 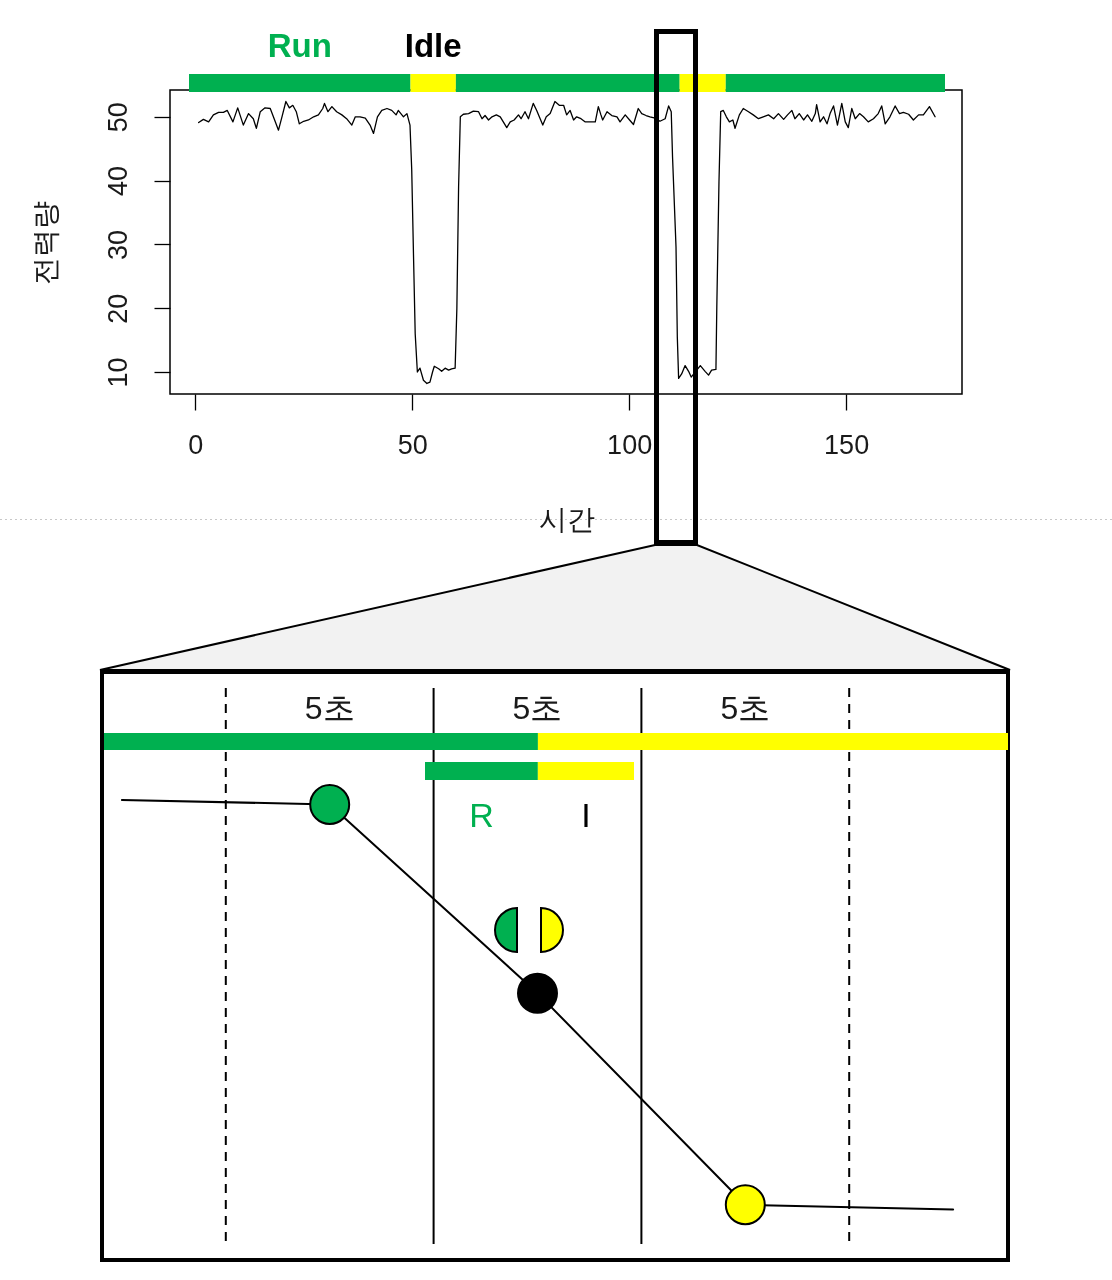 What do you see at coordinates (566, 242) in the screenshot?
I see `line-series` at bounding box center [566, 242].